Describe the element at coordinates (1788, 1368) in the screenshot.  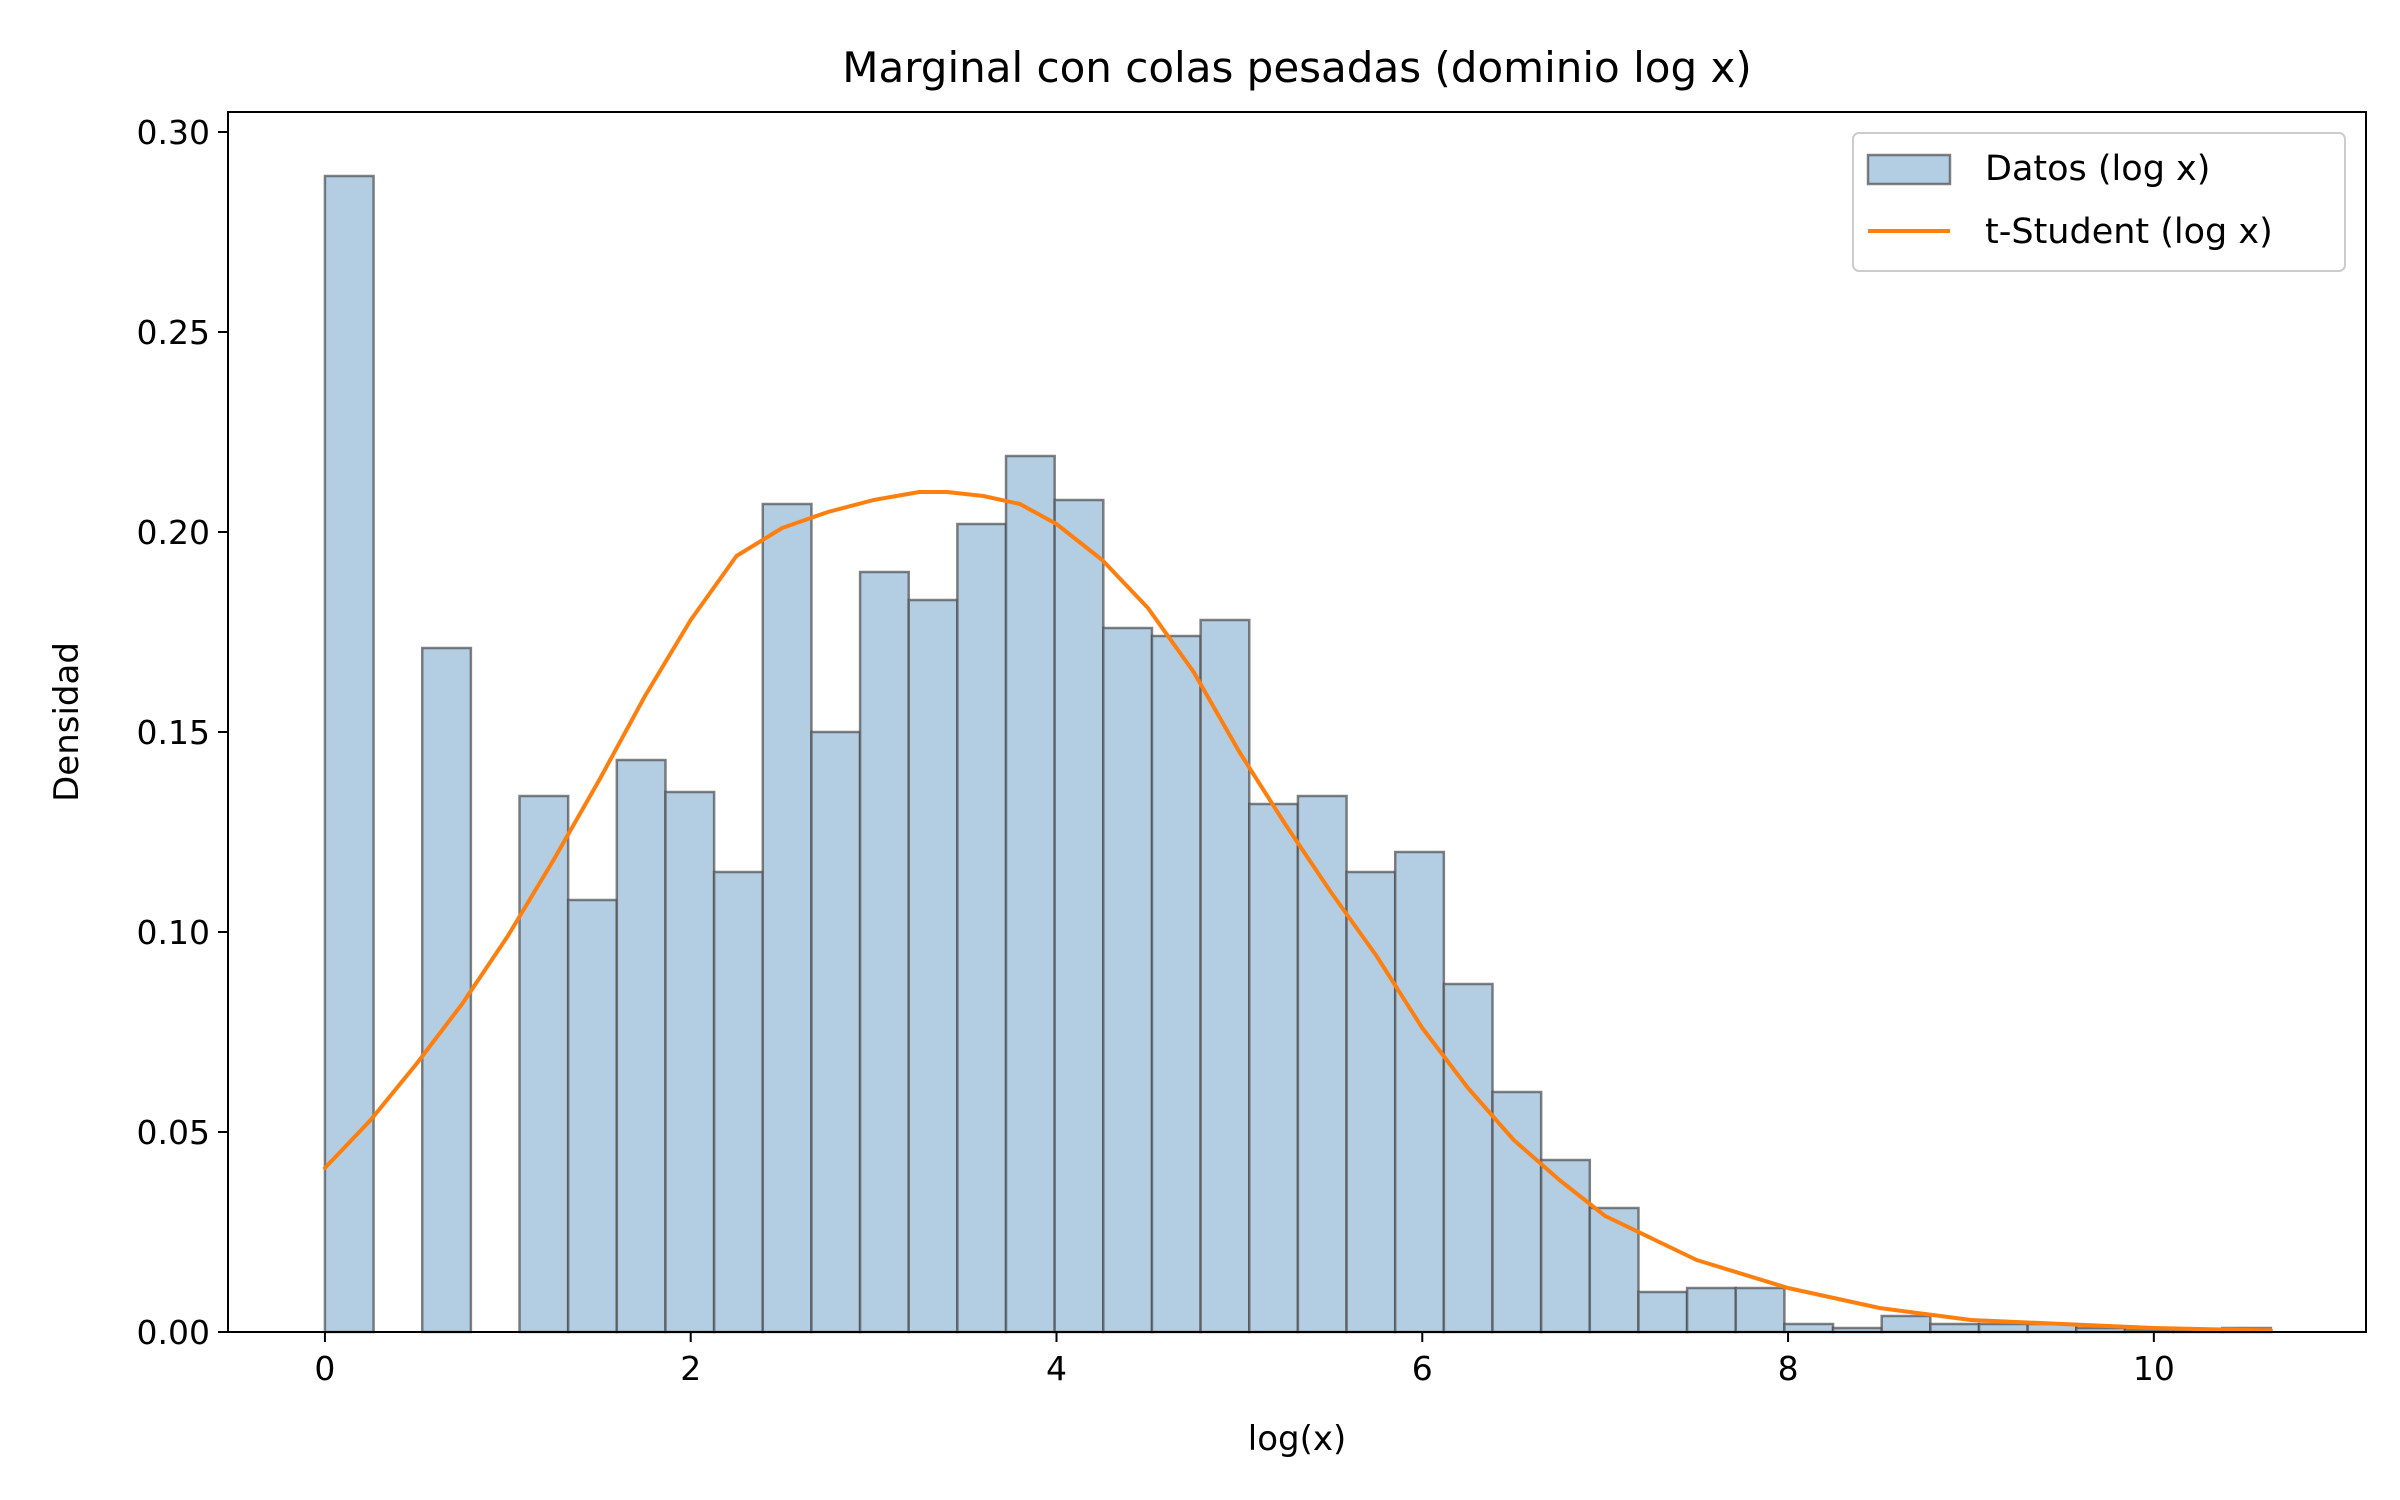
I see `x-tick-label: 8` at that location.